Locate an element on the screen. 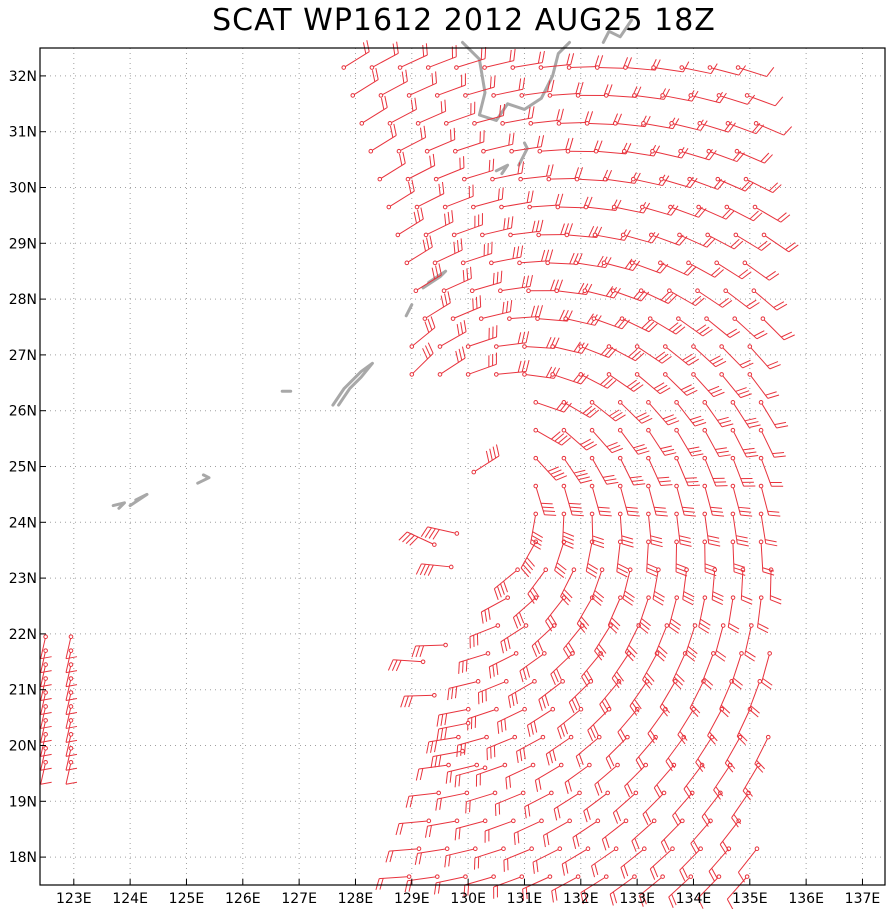 This screenshot has height=909, width=888. lon-tick-label: 130E is located at coordinates (468, 899).